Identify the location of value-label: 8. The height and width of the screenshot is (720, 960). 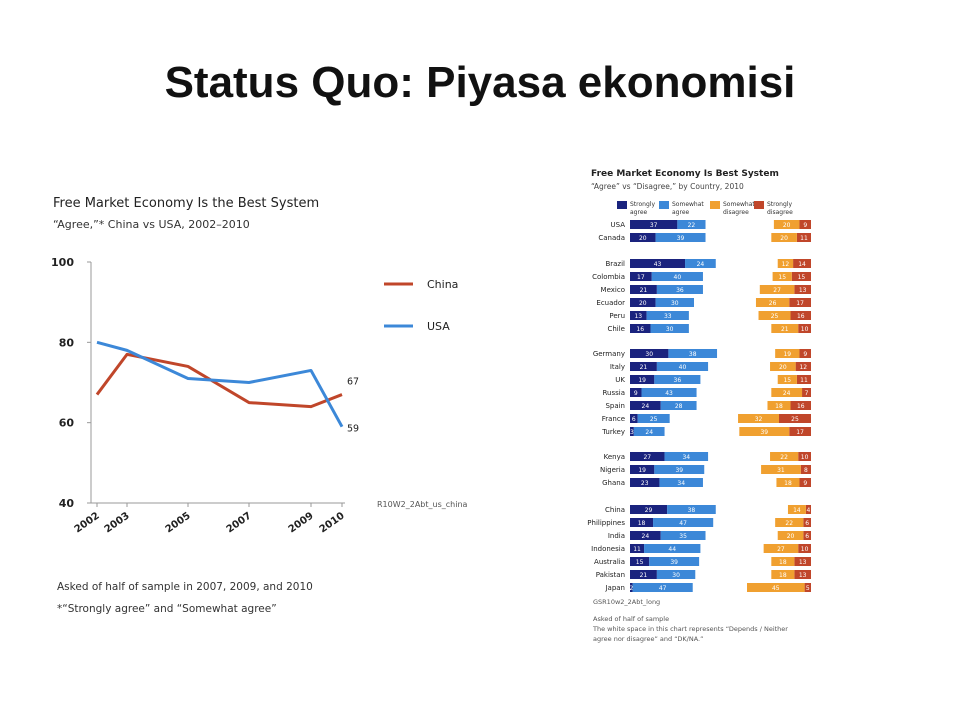
(806, 470).